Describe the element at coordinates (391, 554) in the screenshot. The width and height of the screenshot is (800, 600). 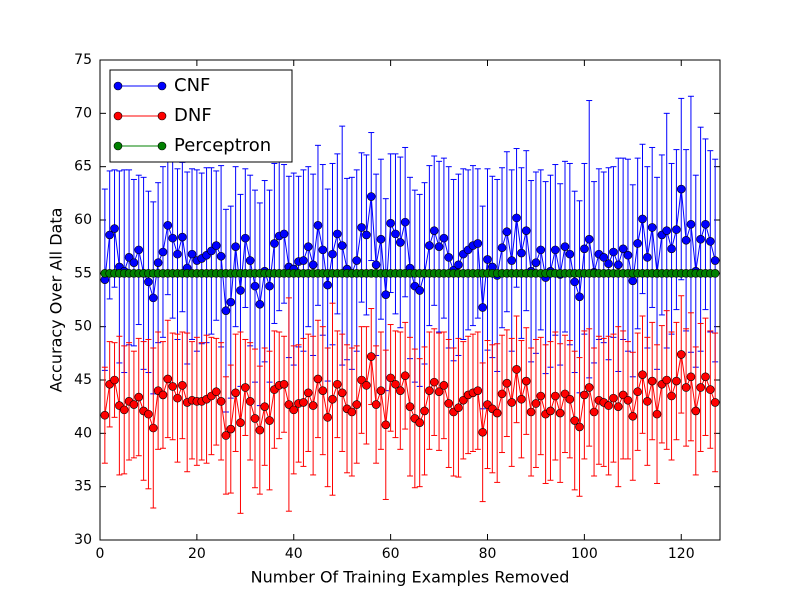
I see `x-tick-label: 60` at that location.